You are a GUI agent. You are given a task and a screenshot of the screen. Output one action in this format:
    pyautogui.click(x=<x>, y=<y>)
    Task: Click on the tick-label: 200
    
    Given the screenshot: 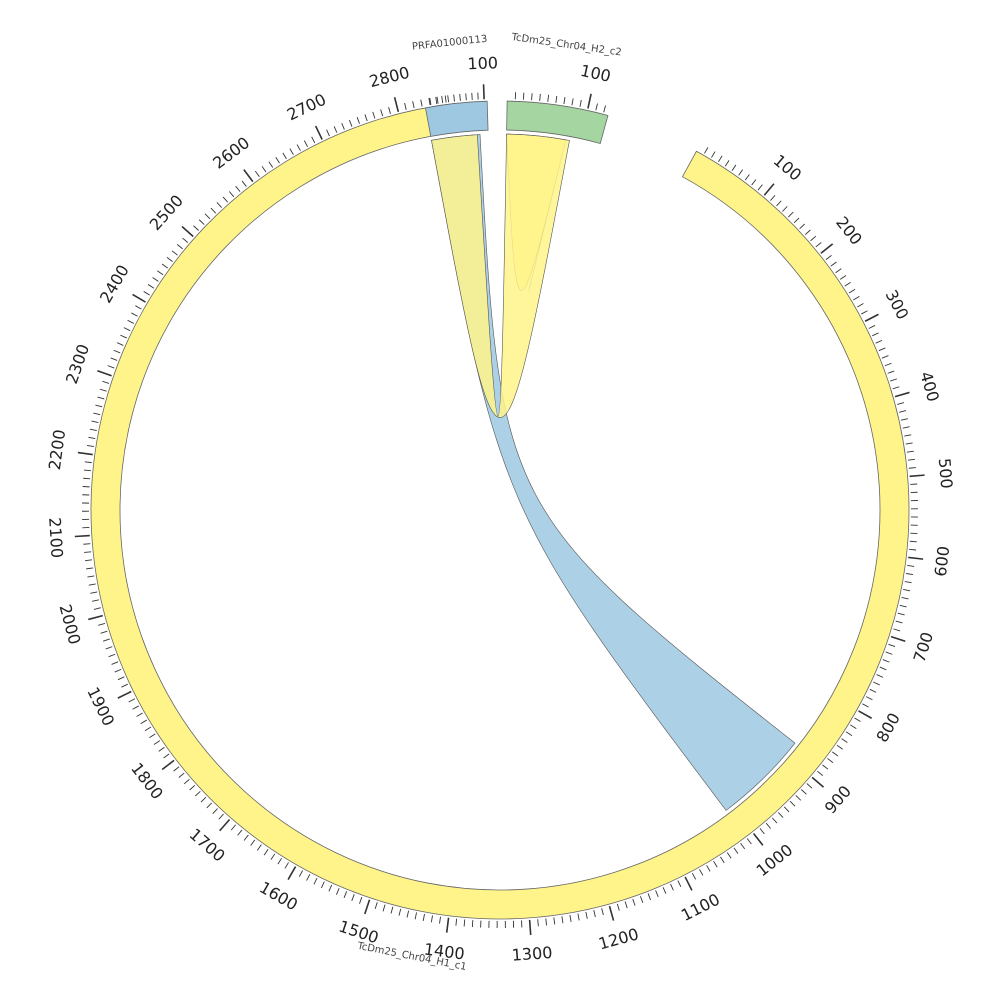 What is the action you would take?
    pyautogui.click(x=849, y=231)
    